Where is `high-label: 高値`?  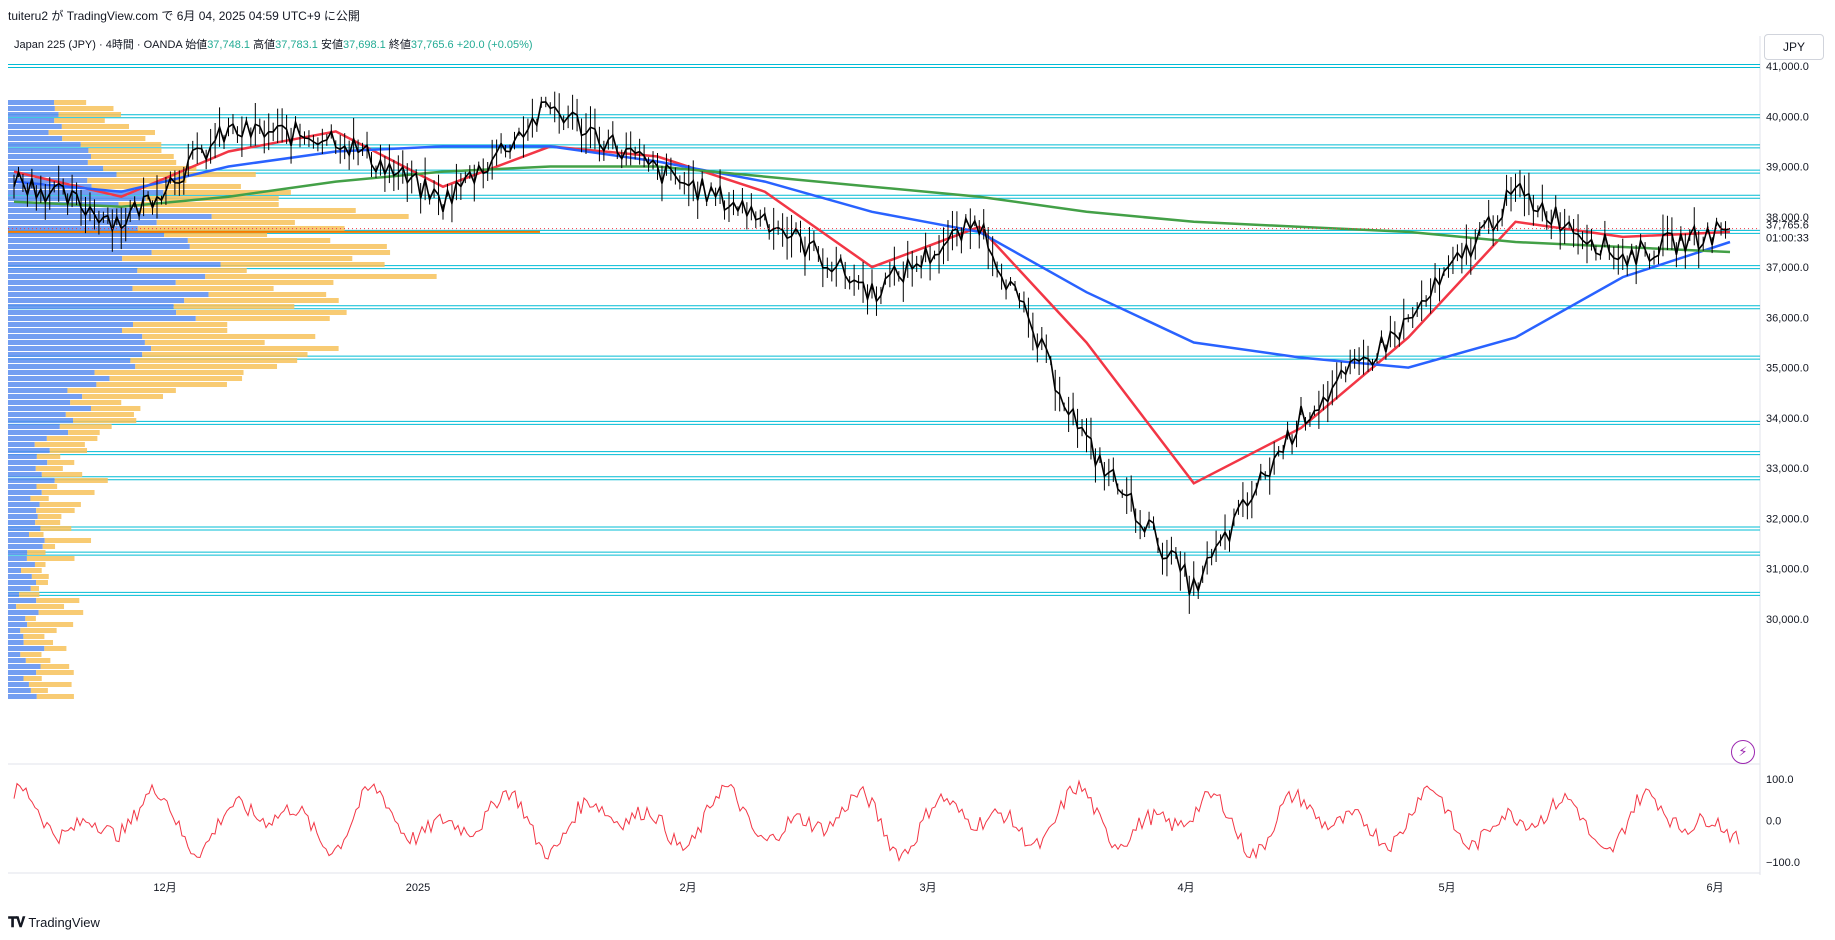 high-label: 高値 is located at coordinates (264, 45).